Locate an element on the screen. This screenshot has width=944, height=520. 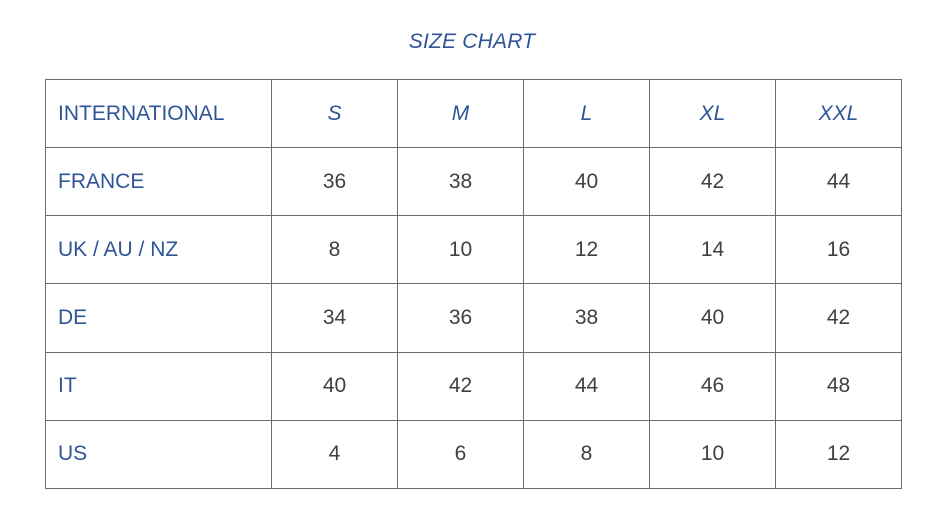
header-size-xl: XL is located at coordinates (712, 113).